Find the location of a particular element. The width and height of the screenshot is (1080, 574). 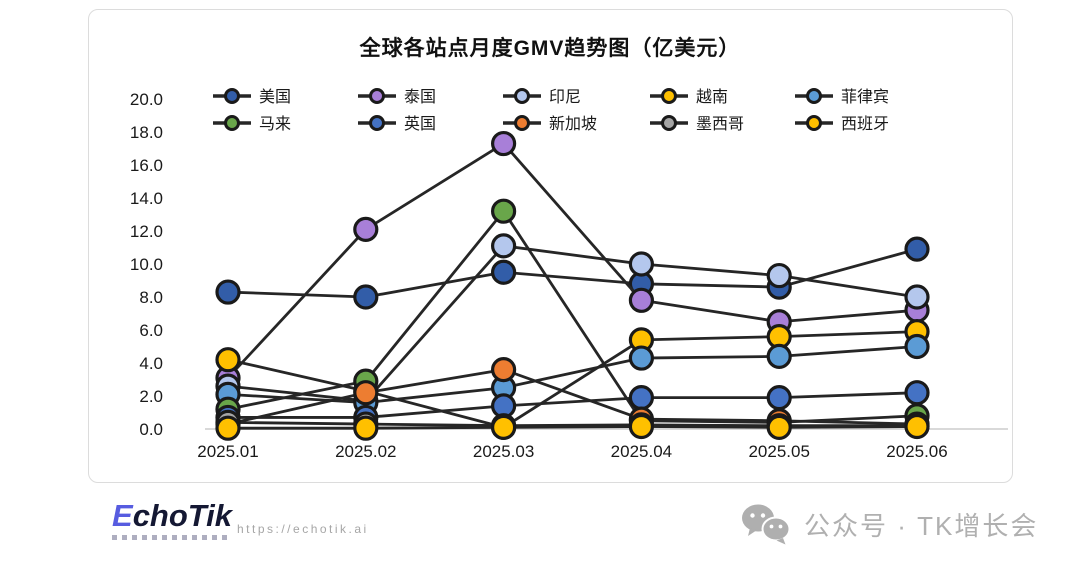

legend-marker-越南 is located at coordinates (669, 96).